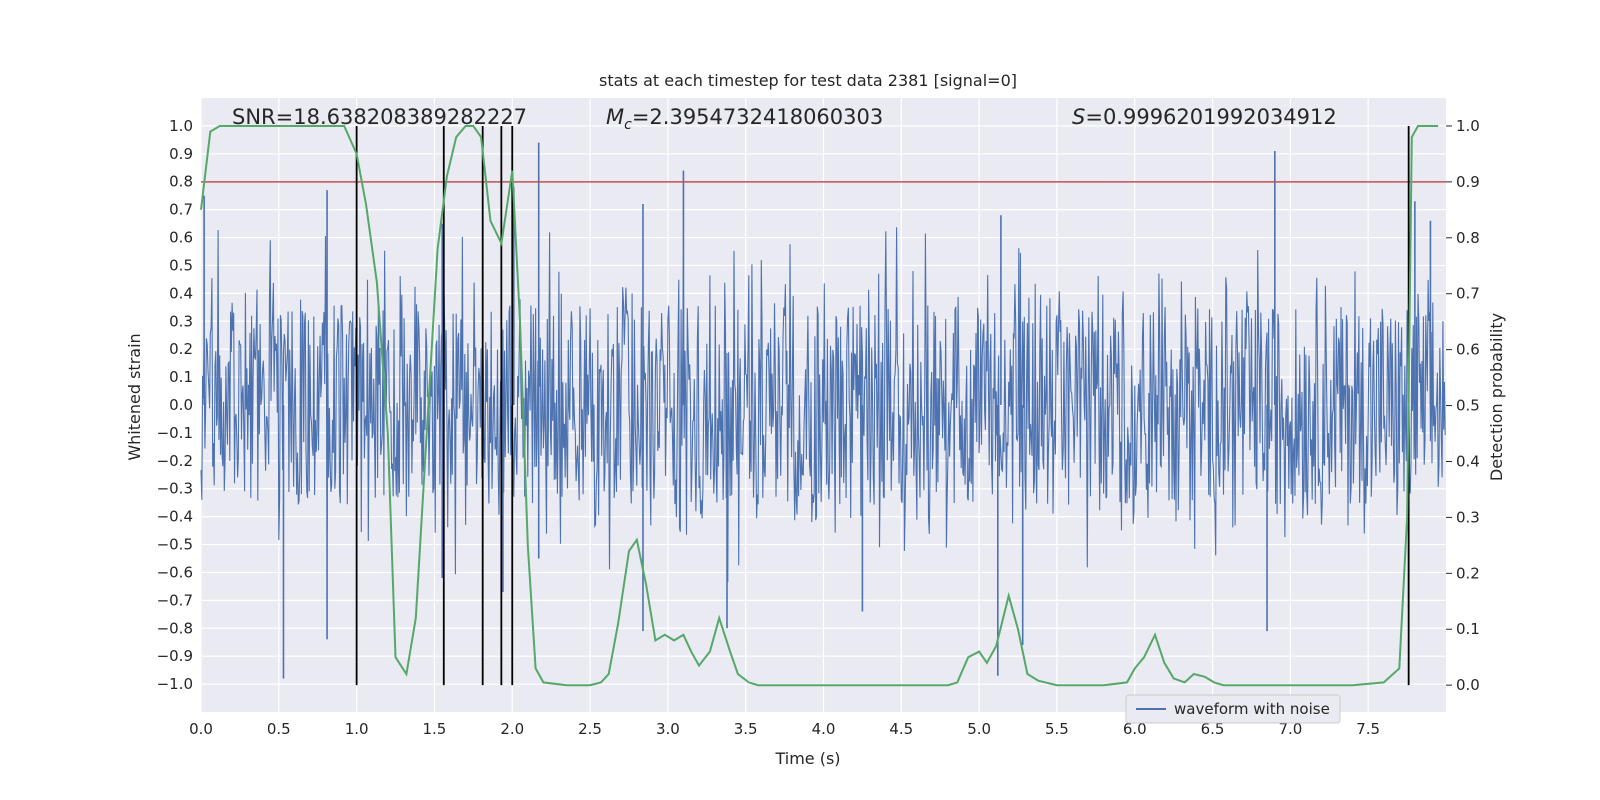 This screenshot has height=800, width=1600. Describe the element at coordinates (1468, 685) in the screenshot. I see `y2-tick-label: 0.0` at that location.